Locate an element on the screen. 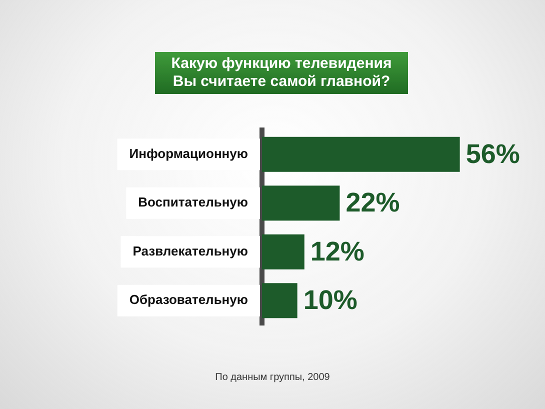  text: По данным группы, 2009 is located at coordinates (272, 377).